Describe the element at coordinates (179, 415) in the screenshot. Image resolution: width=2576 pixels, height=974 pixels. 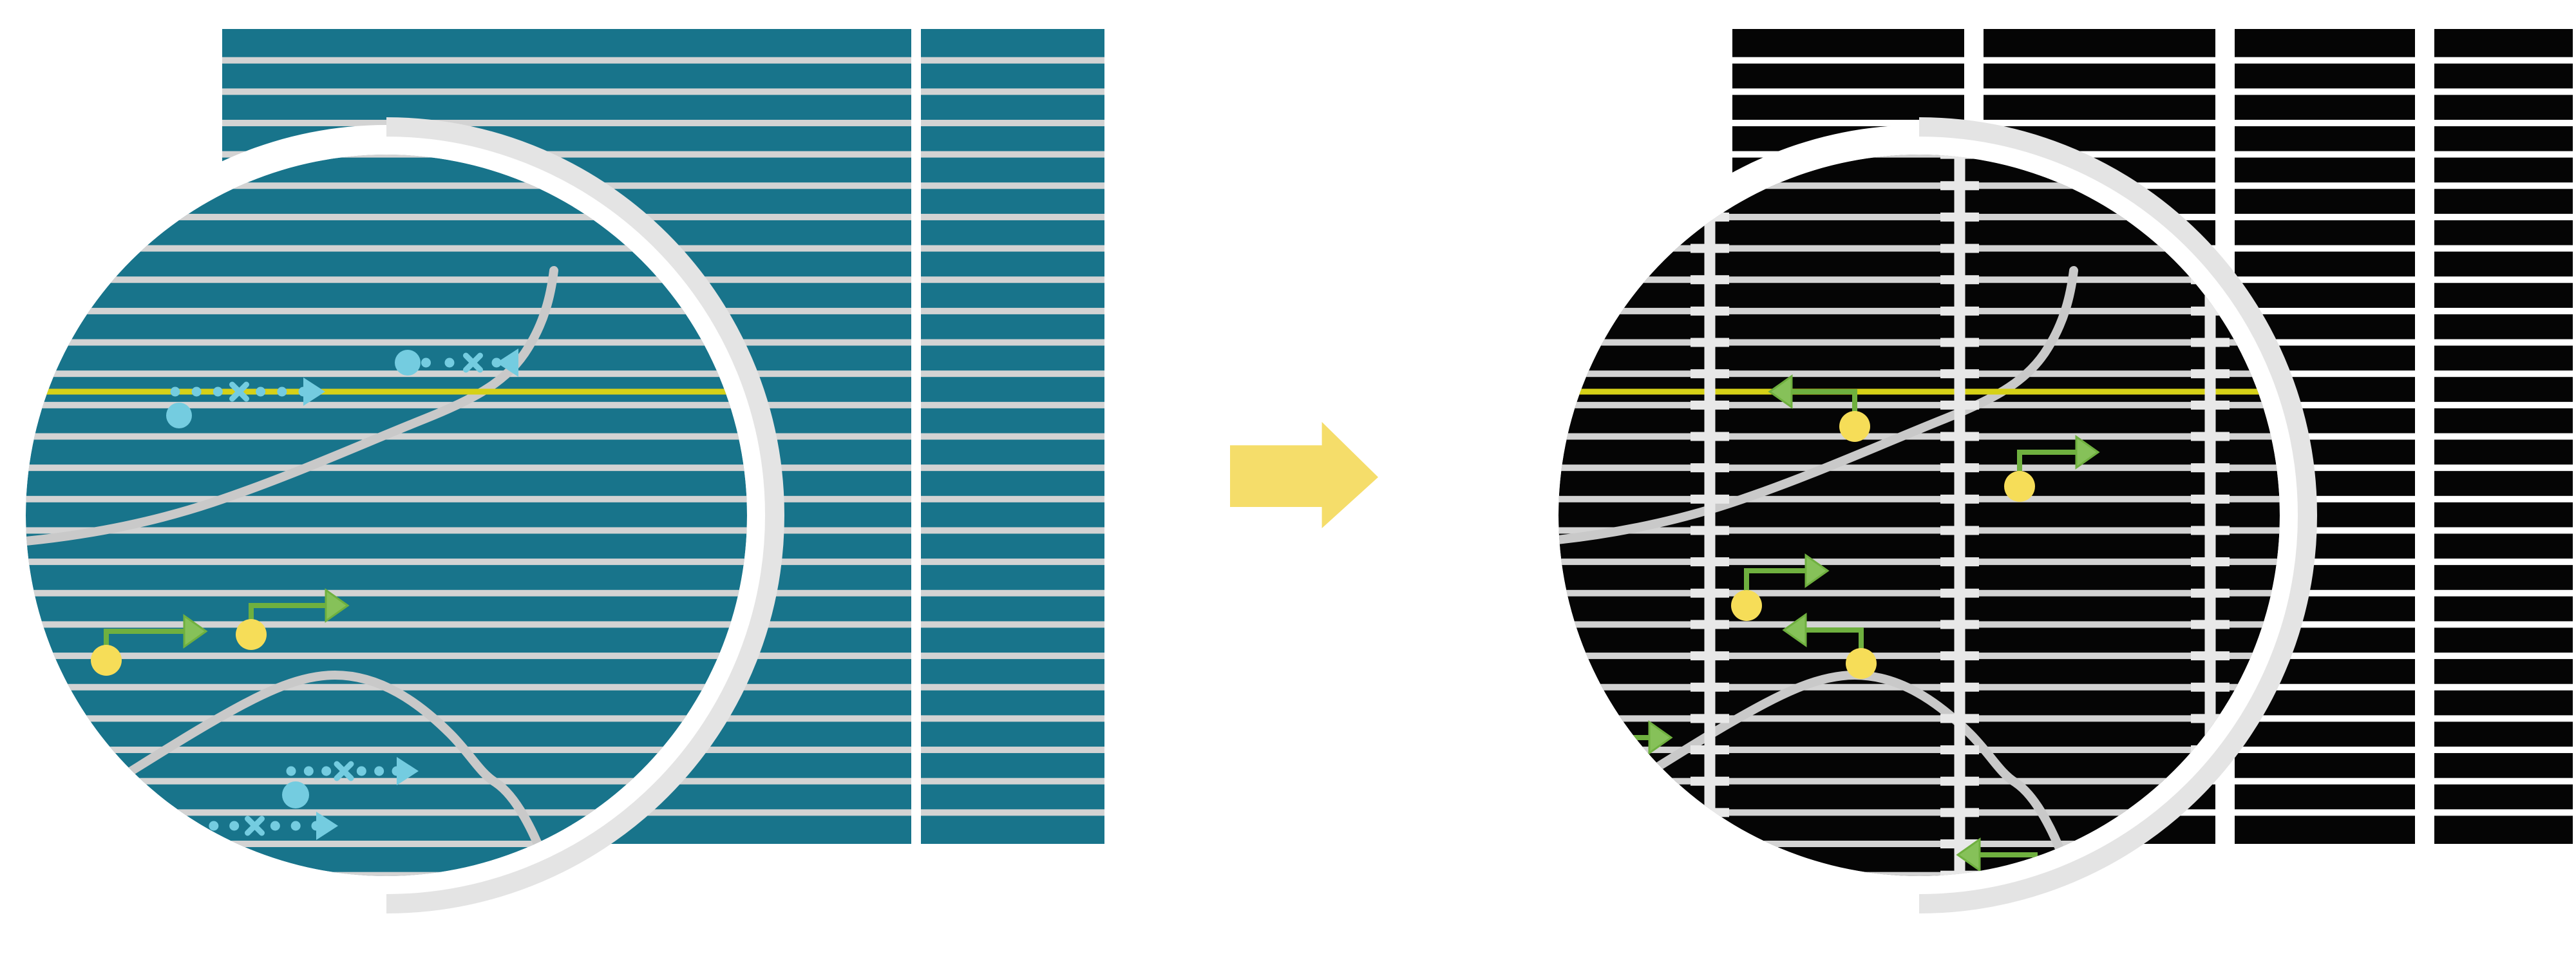
I see `cyan-observation-blob` at that location.